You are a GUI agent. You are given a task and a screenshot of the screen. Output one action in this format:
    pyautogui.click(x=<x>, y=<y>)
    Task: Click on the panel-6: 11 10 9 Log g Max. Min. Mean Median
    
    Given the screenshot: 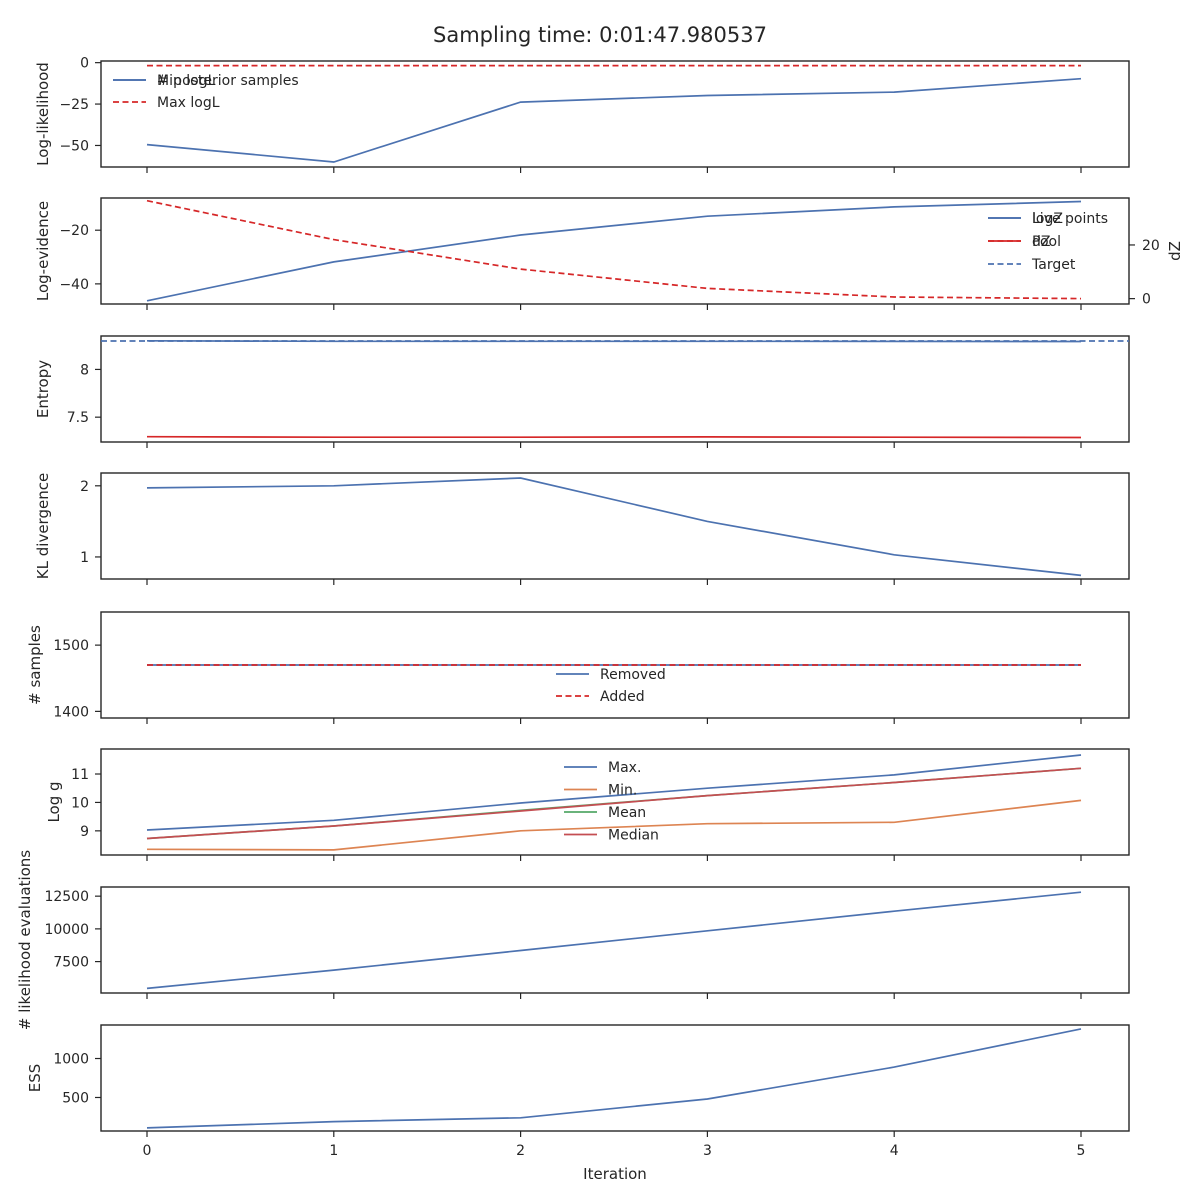 What is the action you would take?
    pyautogui.click(x=587, y=804)
    